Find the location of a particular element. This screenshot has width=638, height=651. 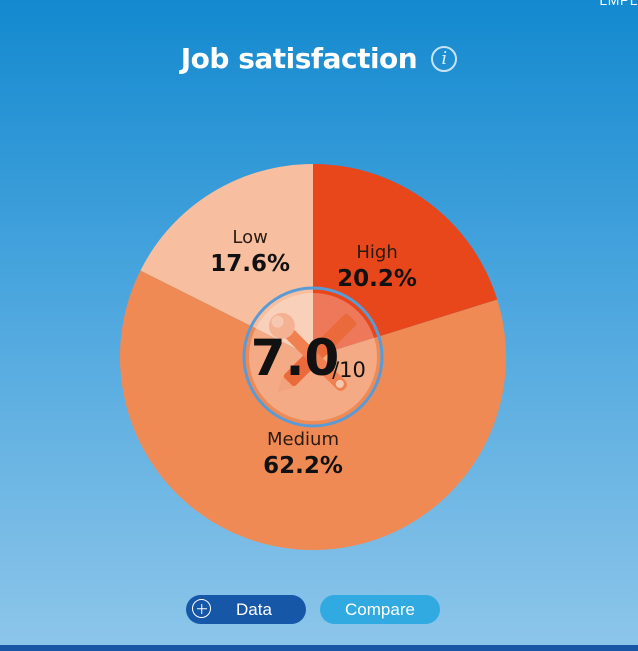

pie-slice-high is located at coordinates (405, 260).